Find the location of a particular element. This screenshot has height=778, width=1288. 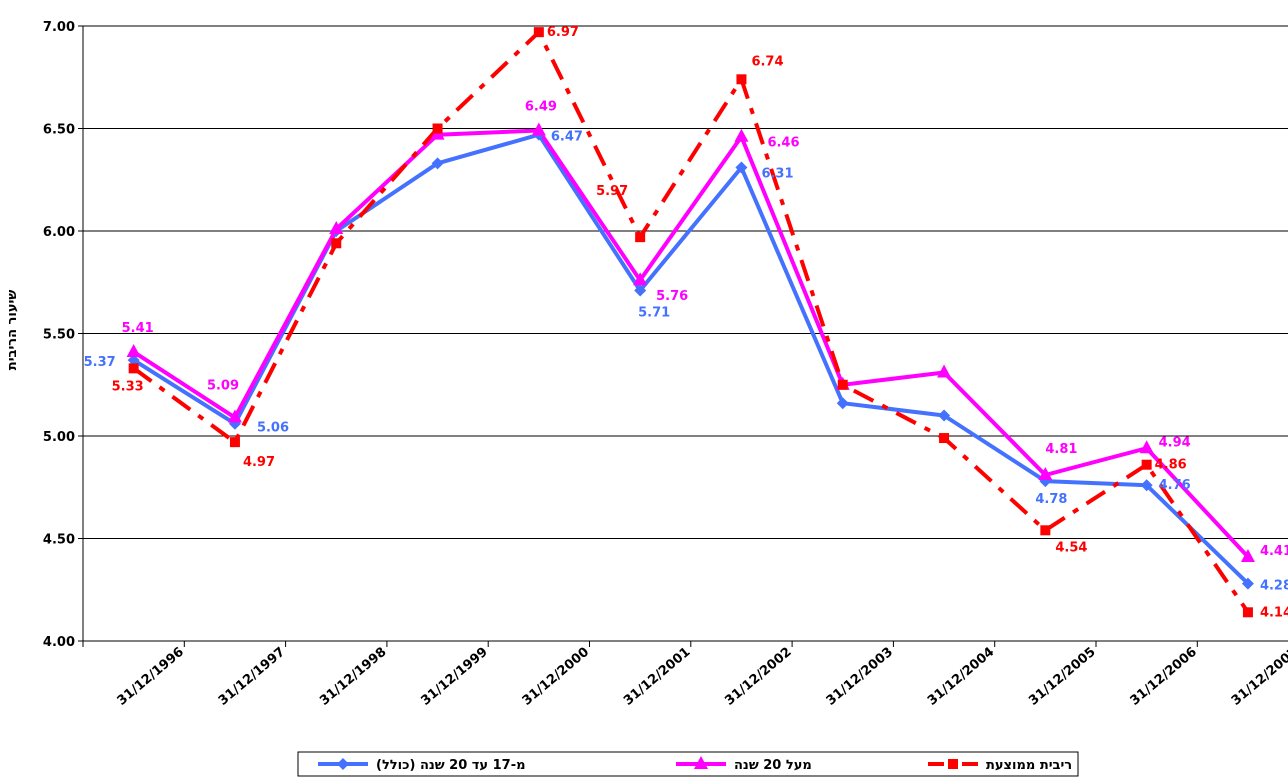

data-label: 6.74 is located at coordinates (767, 61).